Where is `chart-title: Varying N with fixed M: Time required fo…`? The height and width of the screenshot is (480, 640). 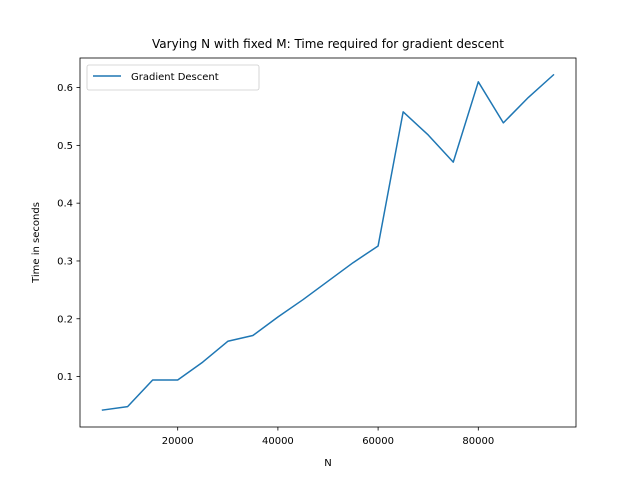
chart-title: Varying N with fixed M: Time required fo… is located at coordinates (328, 44).